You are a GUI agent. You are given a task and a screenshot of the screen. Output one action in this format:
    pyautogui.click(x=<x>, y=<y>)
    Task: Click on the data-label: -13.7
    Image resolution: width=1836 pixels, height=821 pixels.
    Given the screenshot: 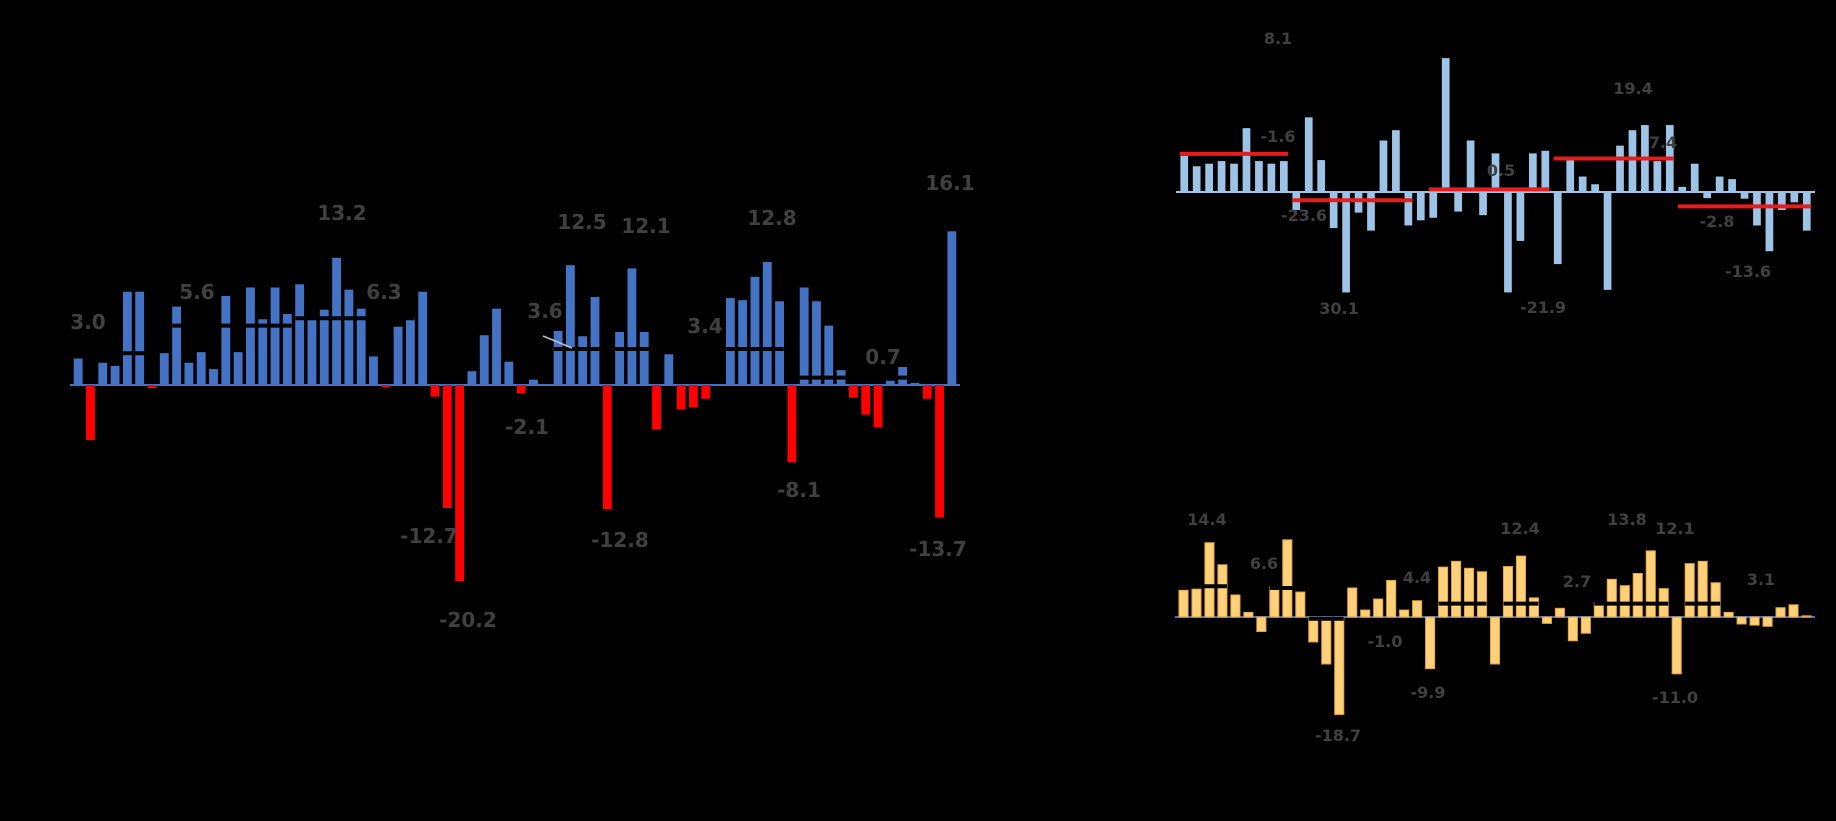 What is the action you would take?
    pyautogui.click(x=938, y=549)
    